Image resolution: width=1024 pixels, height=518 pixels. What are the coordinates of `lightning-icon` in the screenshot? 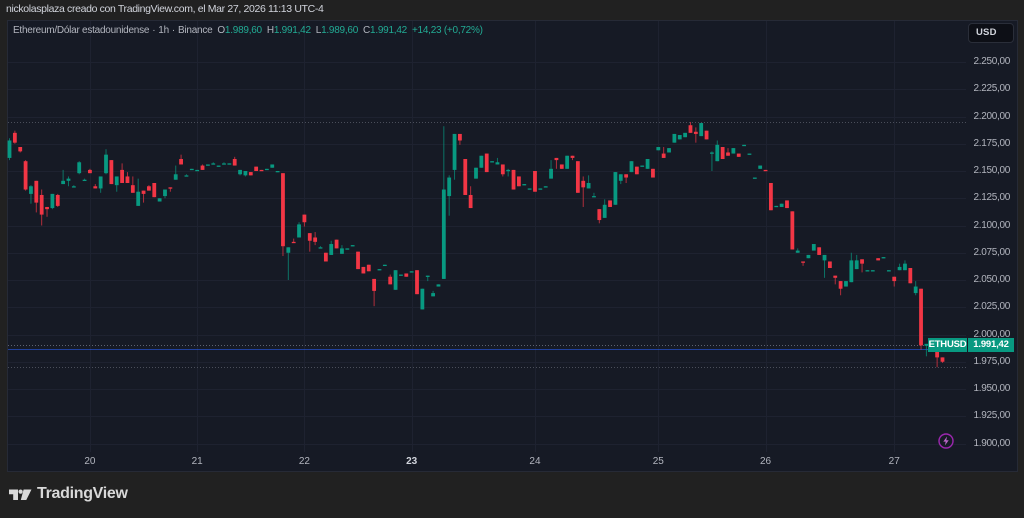 It's located at (946, 441).